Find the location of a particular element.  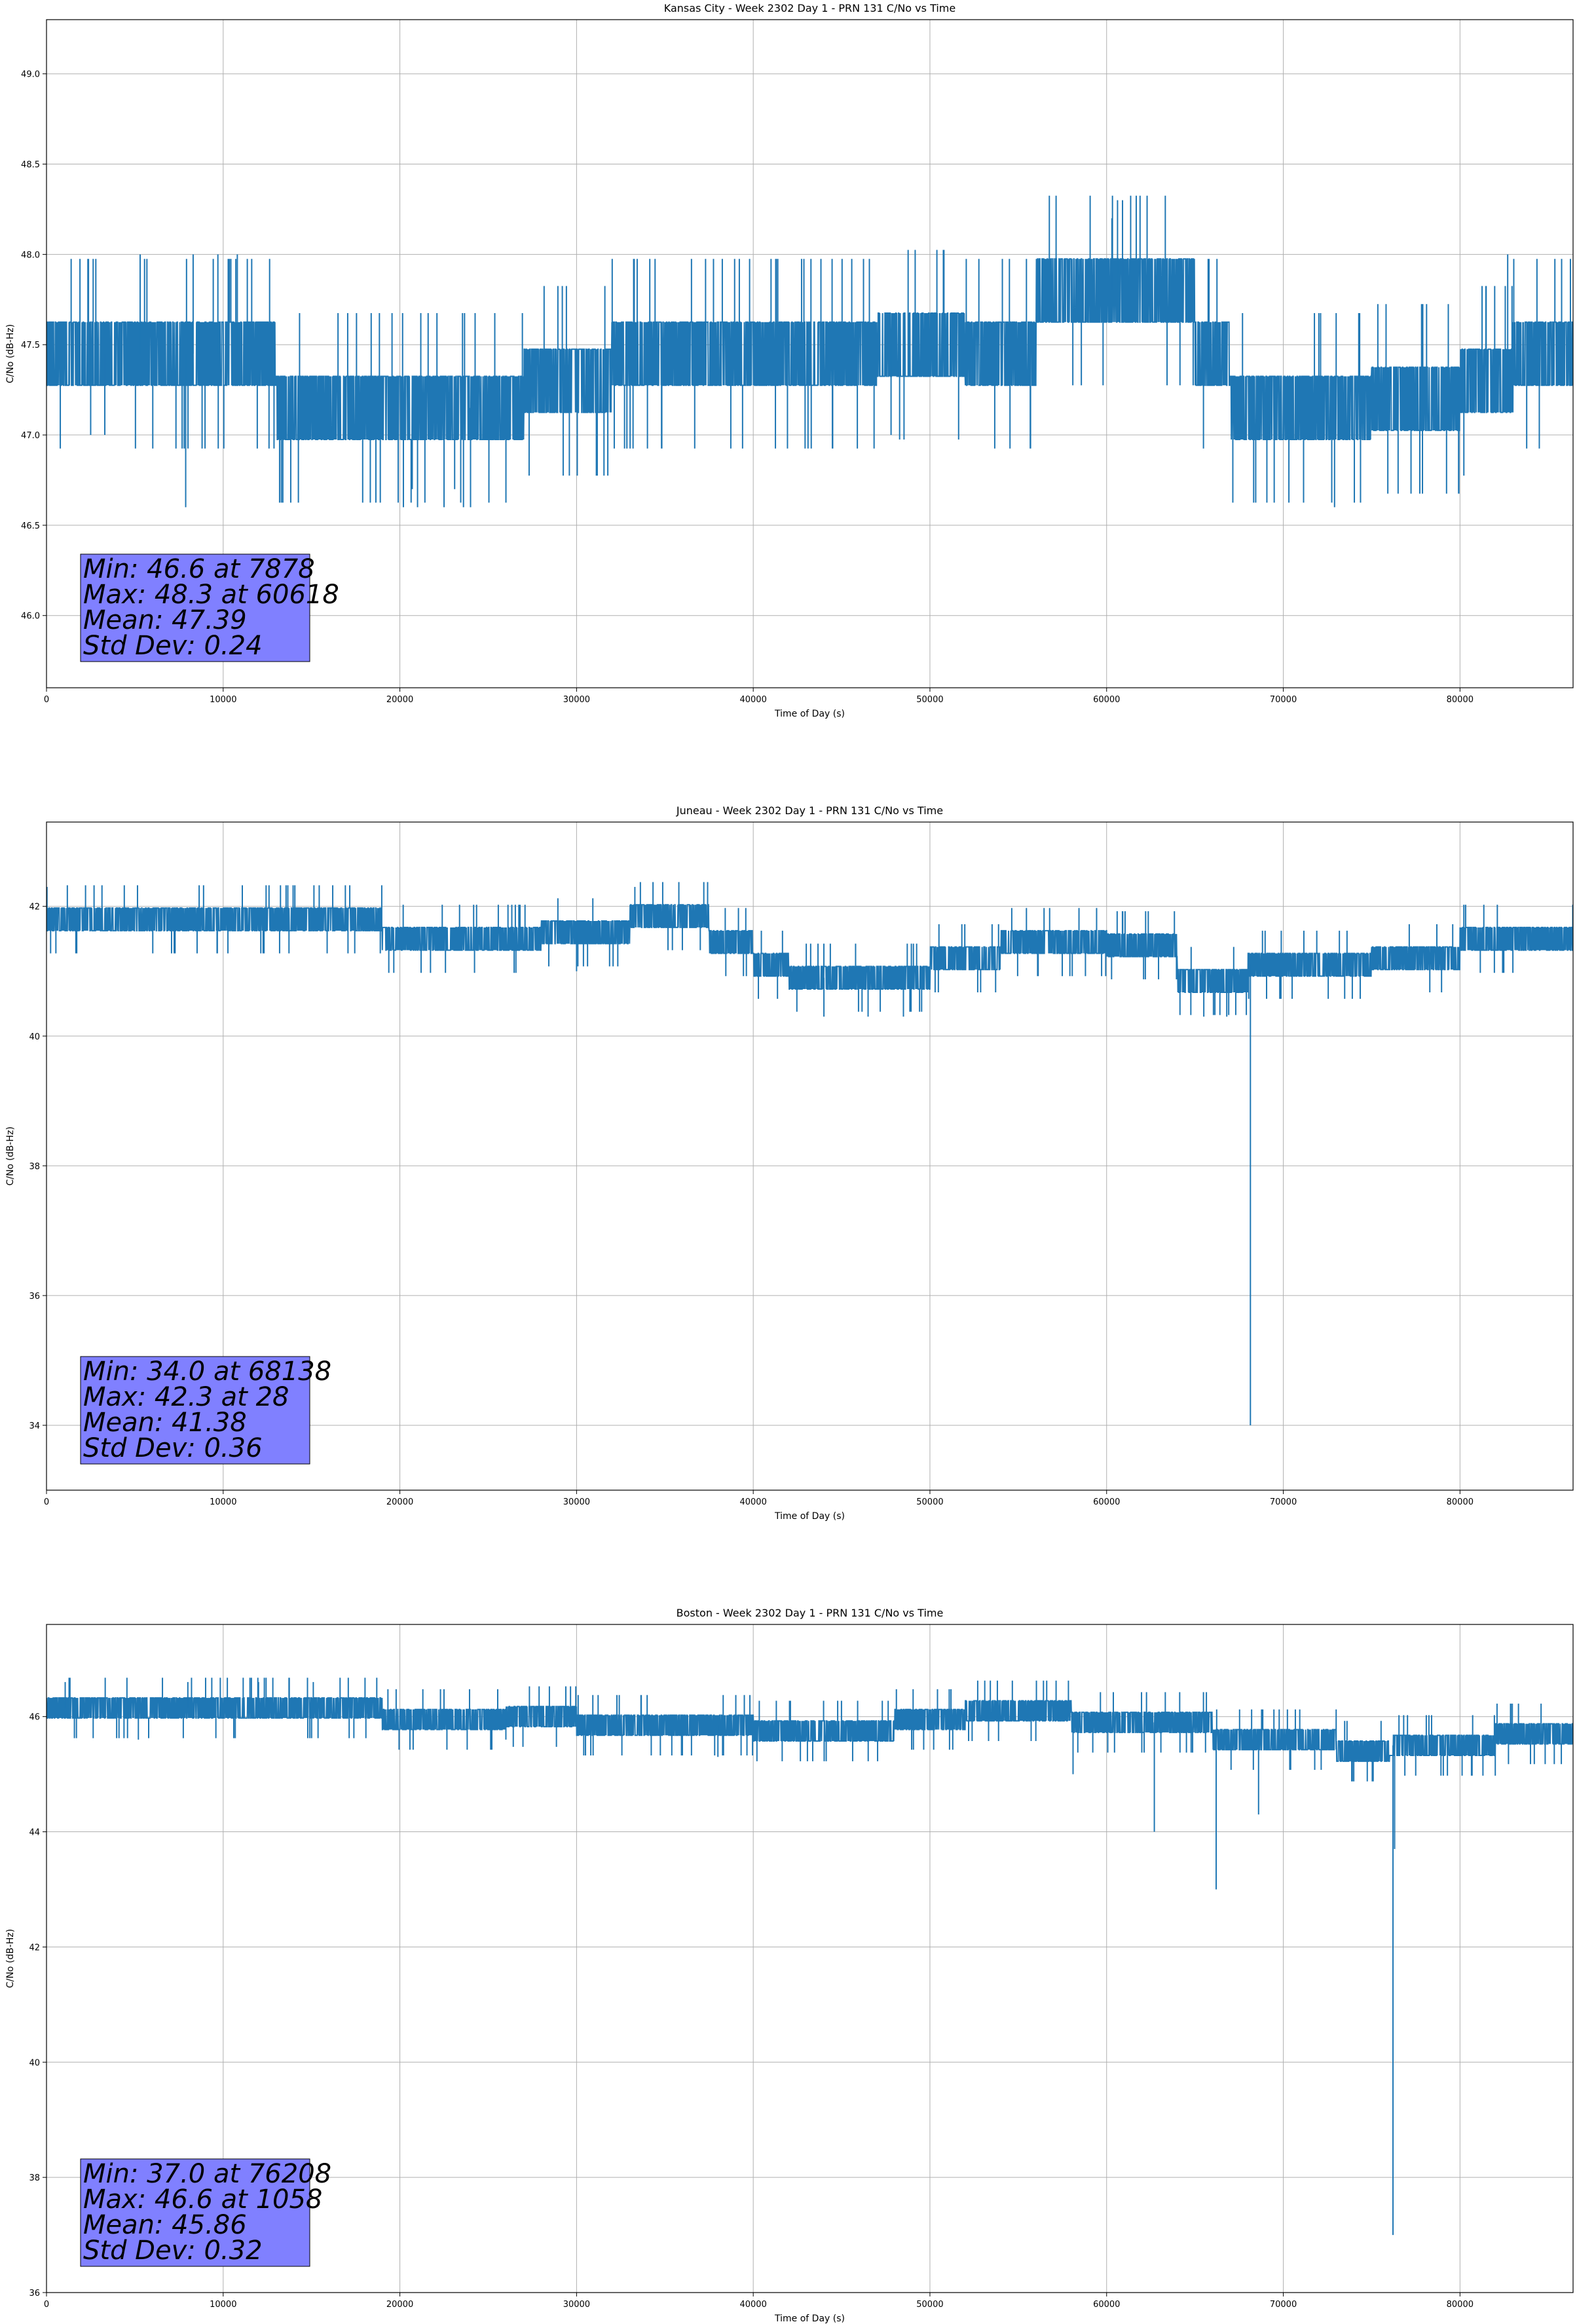

stats-line: Min: 34.0 at 68138 is located at coordinates (207, 1372).